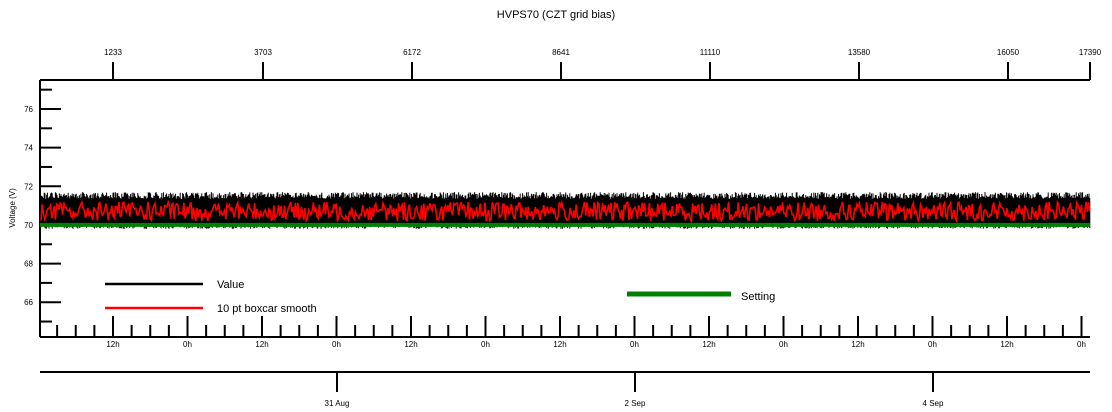 Image resolution: width=1112 pixels, height=412 pixels. I want to click on date-tick-label: 2 Sep, so click(635, 403).